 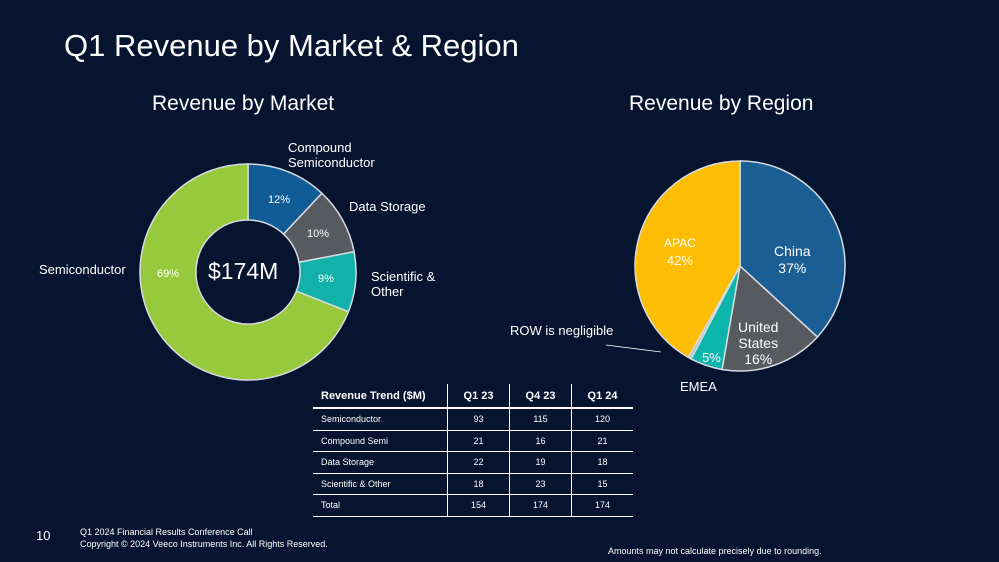 What do you see at coordinates (792, 259) in the screenshot?
I see `pie-label-china: China 37%` at bounding box center [792, 259].